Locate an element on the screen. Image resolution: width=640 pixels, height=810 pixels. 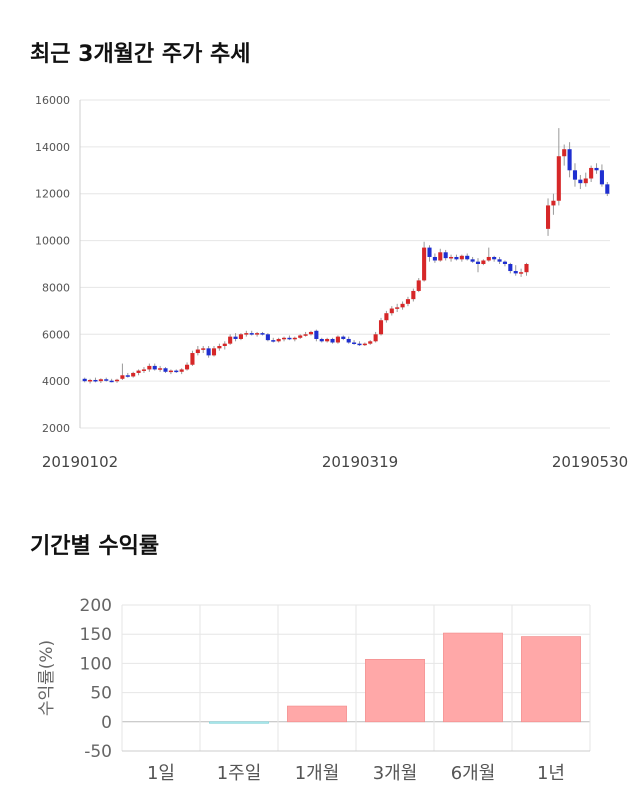
y-tick-label: 10000 is located at coordinates (52, 241).